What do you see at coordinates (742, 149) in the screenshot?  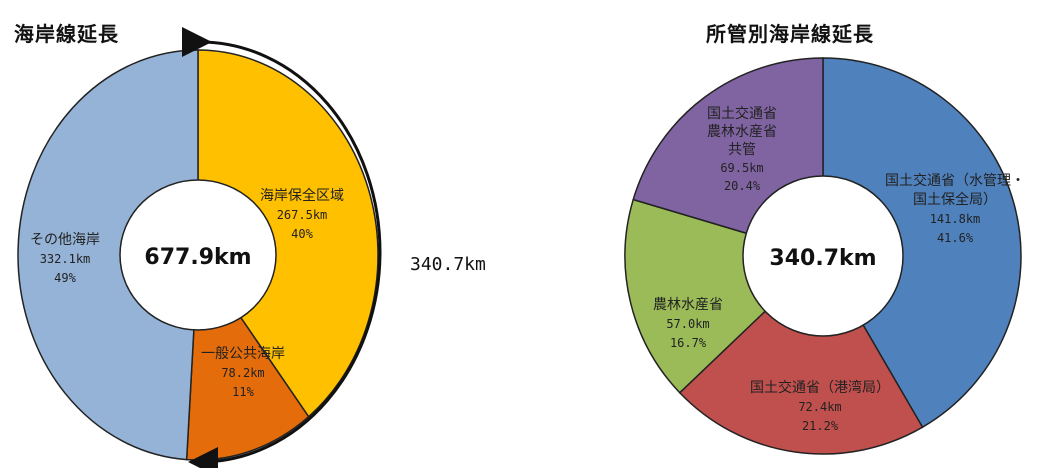 I see `slice-label-1-3: 国土交通省農林水産省共管 69.5km 20.4%` at bounding box center [742, 149].